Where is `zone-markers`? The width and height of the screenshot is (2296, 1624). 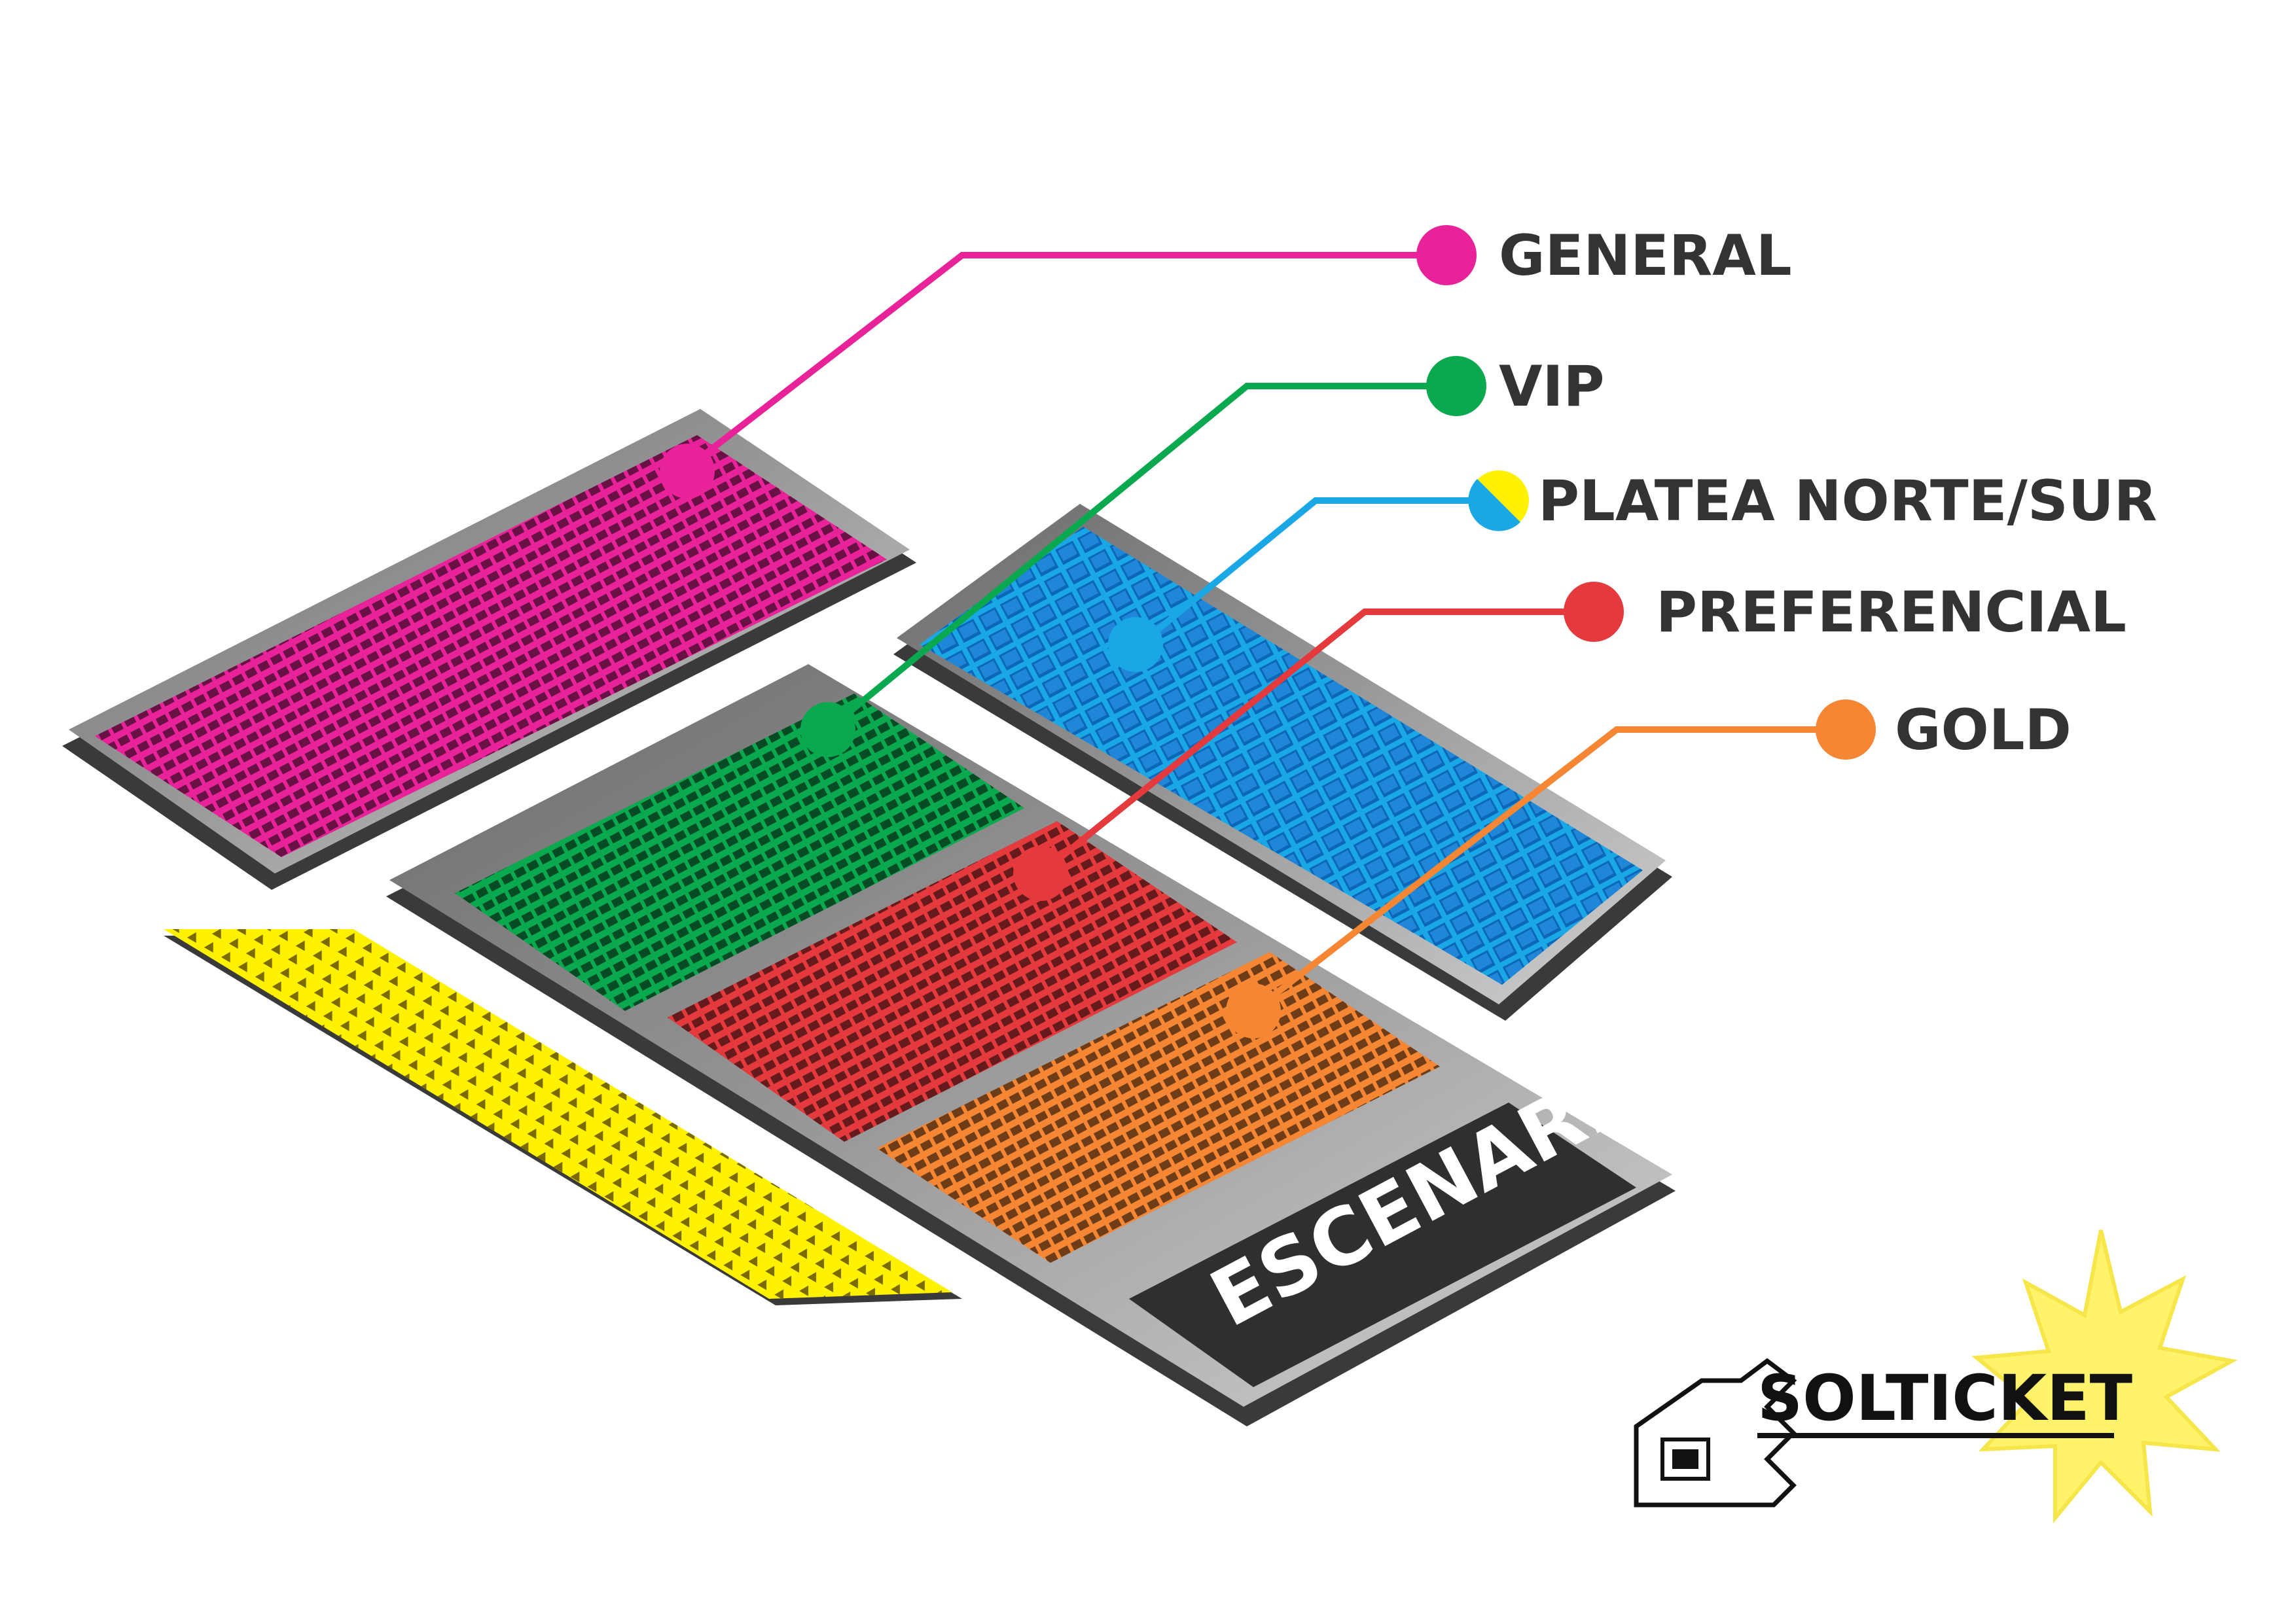
zone-markers is located at coordinates (970, 741).